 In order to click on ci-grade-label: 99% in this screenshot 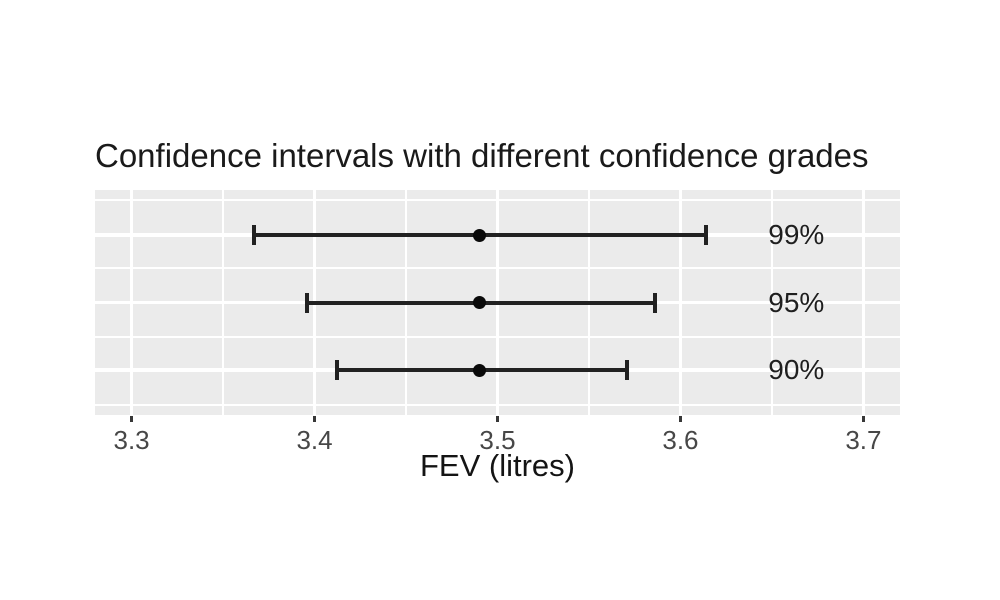, I will do `click(796, 234)`.